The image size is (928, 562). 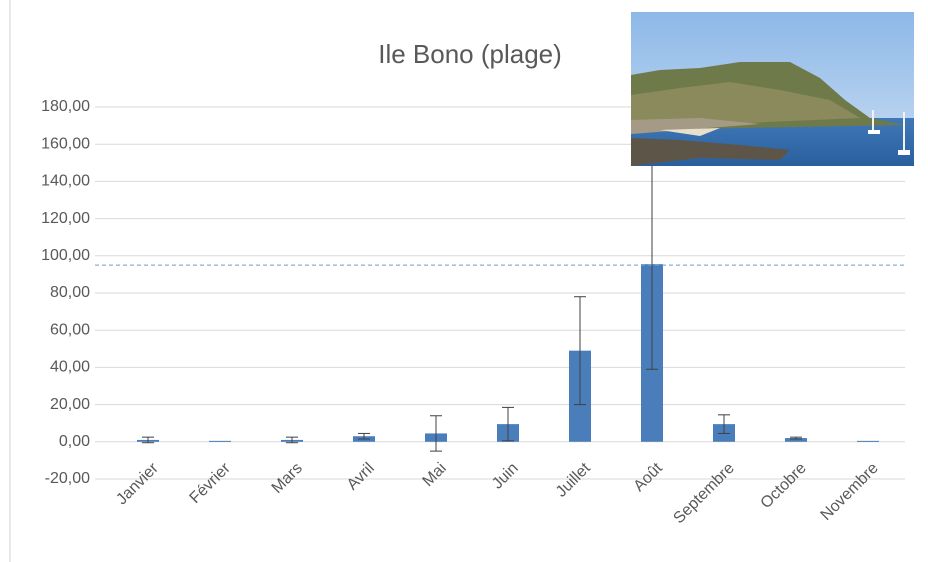 What do you see at coordinates (211, 483) in the screenshot?
I see `x-tick-label: Février` at bounding box center [211, 483].